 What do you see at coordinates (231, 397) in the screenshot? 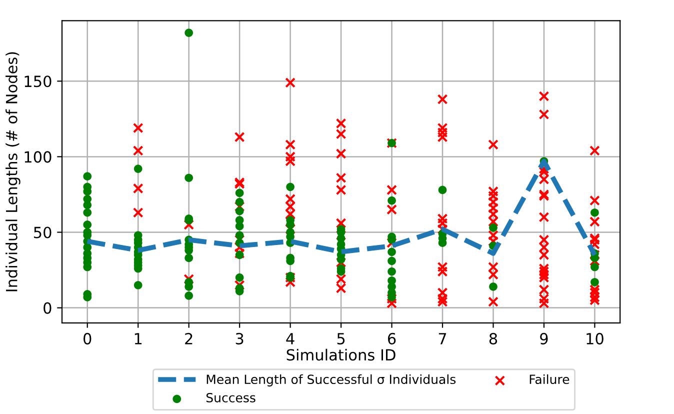
I see `legend-label: Success` at bounding box center [231, 397].